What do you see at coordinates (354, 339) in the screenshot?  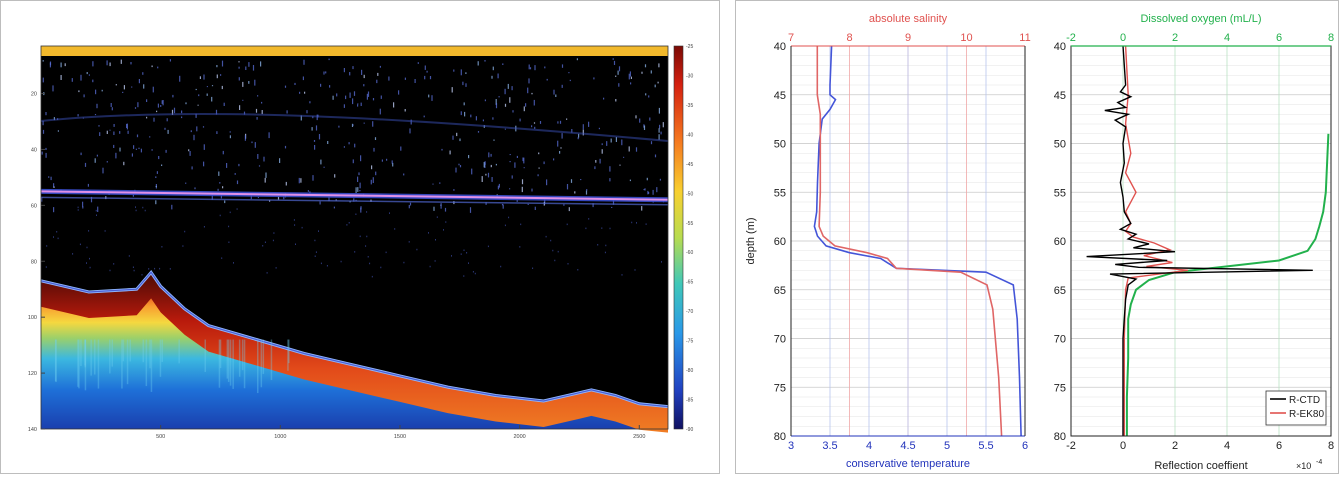 I see `seabed-line-inner` at bounding box center [354, 339].